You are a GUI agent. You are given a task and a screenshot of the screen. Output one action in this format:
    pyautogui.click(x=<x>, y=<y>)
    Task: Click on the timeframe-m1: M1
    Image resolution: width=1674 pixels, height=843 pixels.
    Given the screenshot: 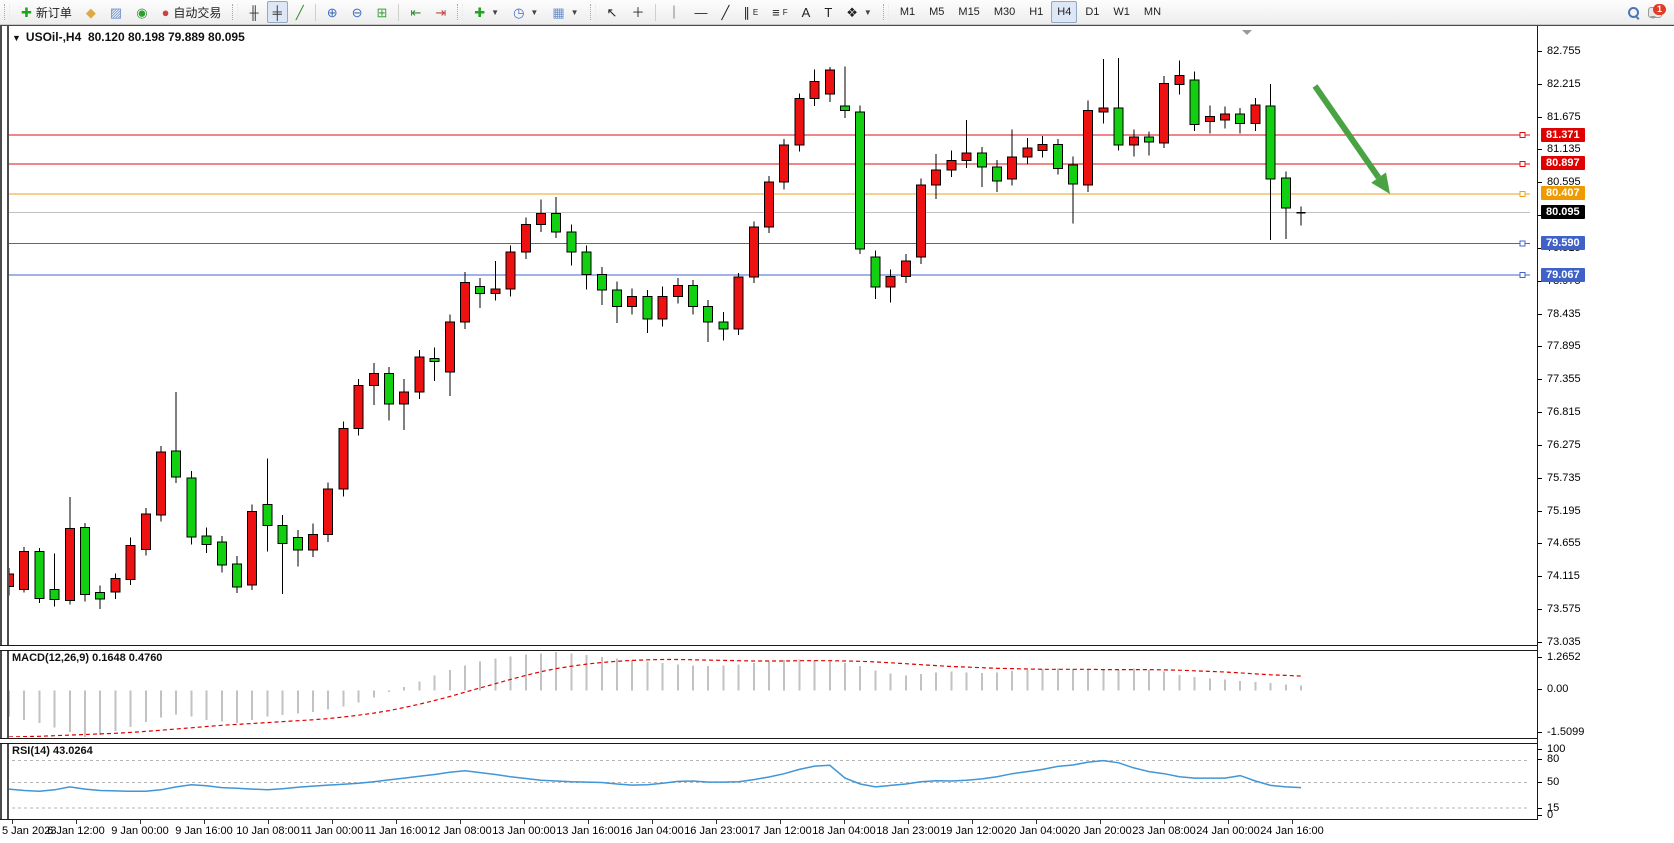 What is the action you would take?
    pyautogui.click(x=907, y=12)
    